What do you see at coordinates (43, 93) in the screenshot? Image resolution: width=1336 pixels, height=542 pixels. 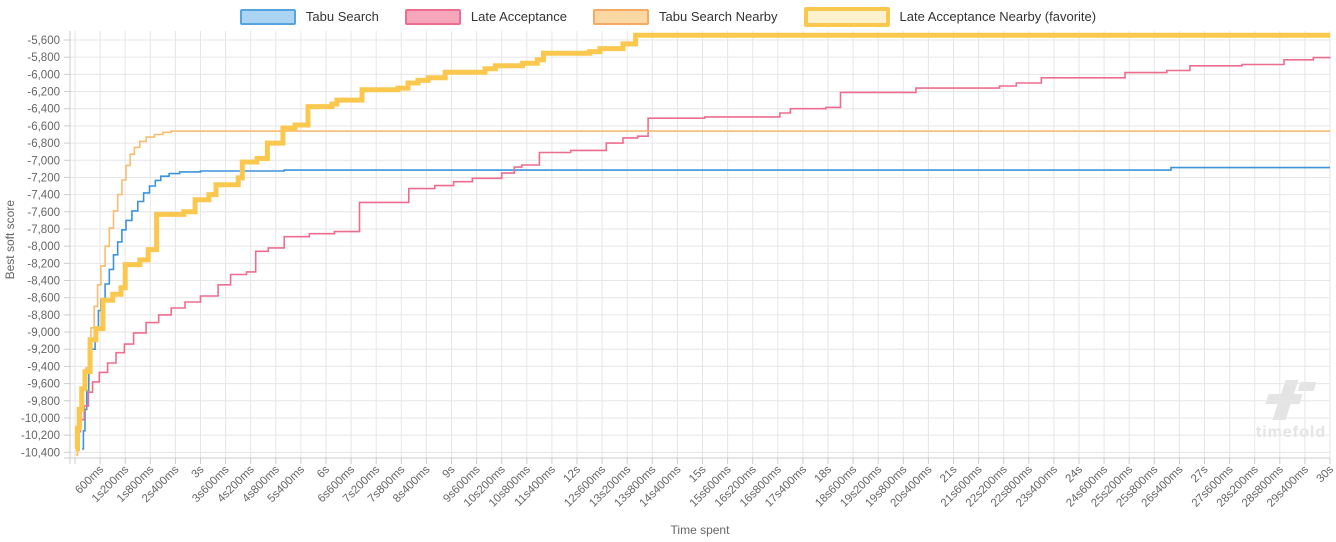 I see `y-tick-label: -6,200` at bounding box center [43, 93].